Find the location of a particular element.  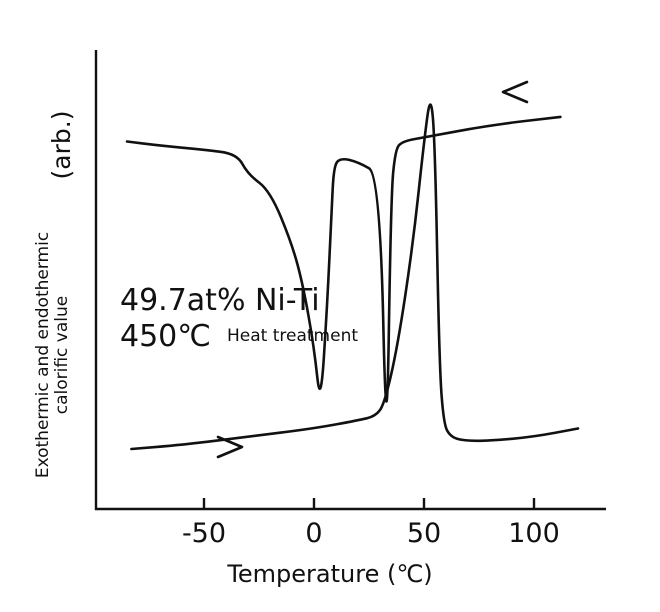

cooling-arrow-icon is located at coordinates (515, 92).